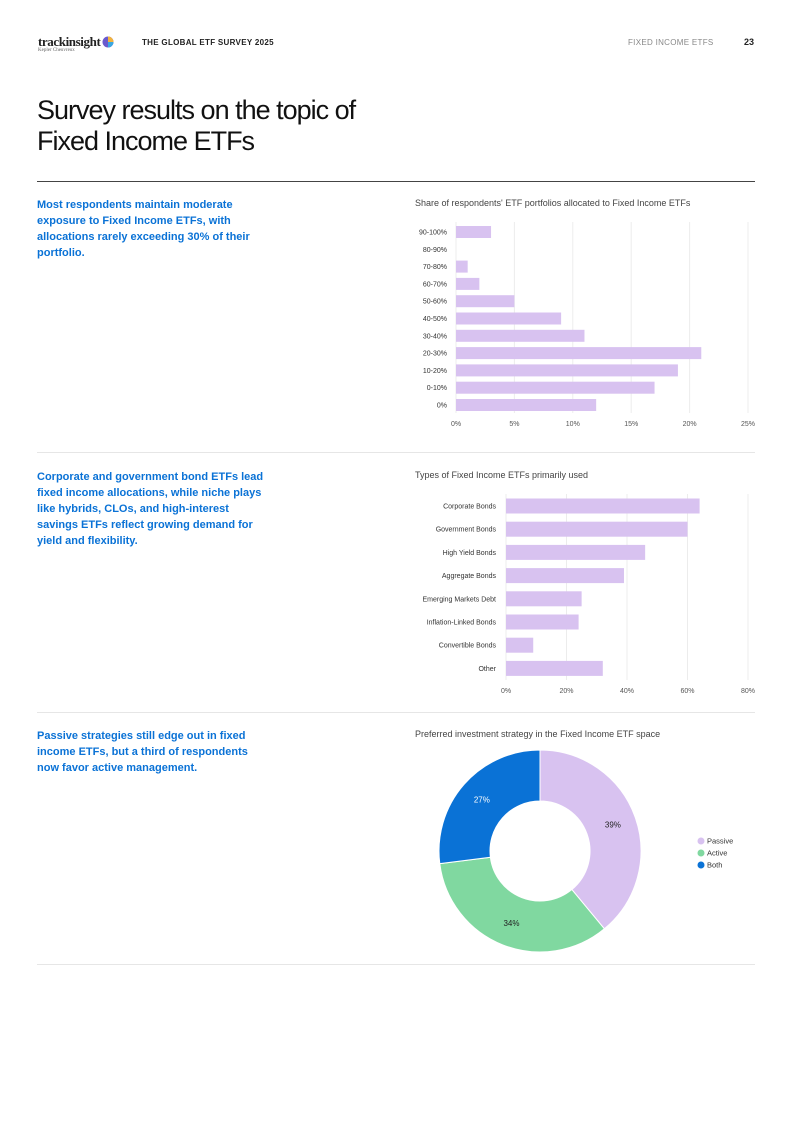 This screenshot has width=793, height=1121. Describe the element at coordinates (459, 599) in the screenshot. I see `types-category-label-emerging-markets-debt: Emerging Markets Debt` at that location.